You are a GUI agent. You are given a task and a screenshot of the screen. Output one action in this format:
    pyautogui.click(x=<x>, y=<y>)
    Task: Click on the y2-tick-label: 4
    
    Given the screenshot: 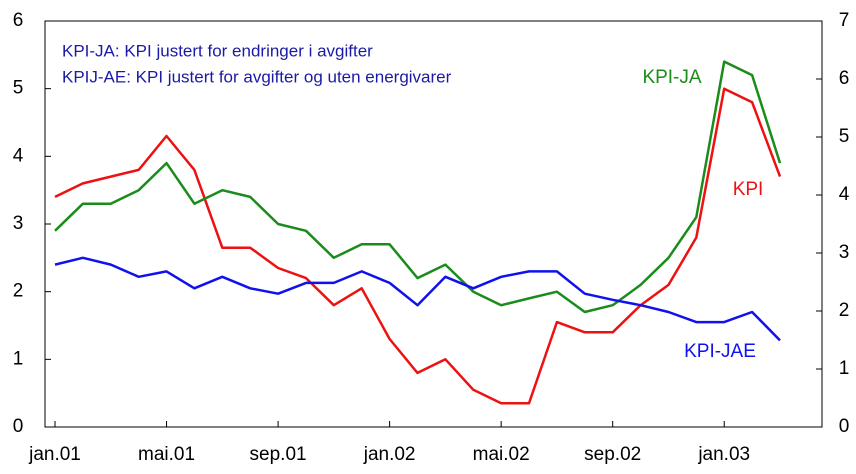 What is the action you would take?
    pyautogui.click(x=844, y=194)
    